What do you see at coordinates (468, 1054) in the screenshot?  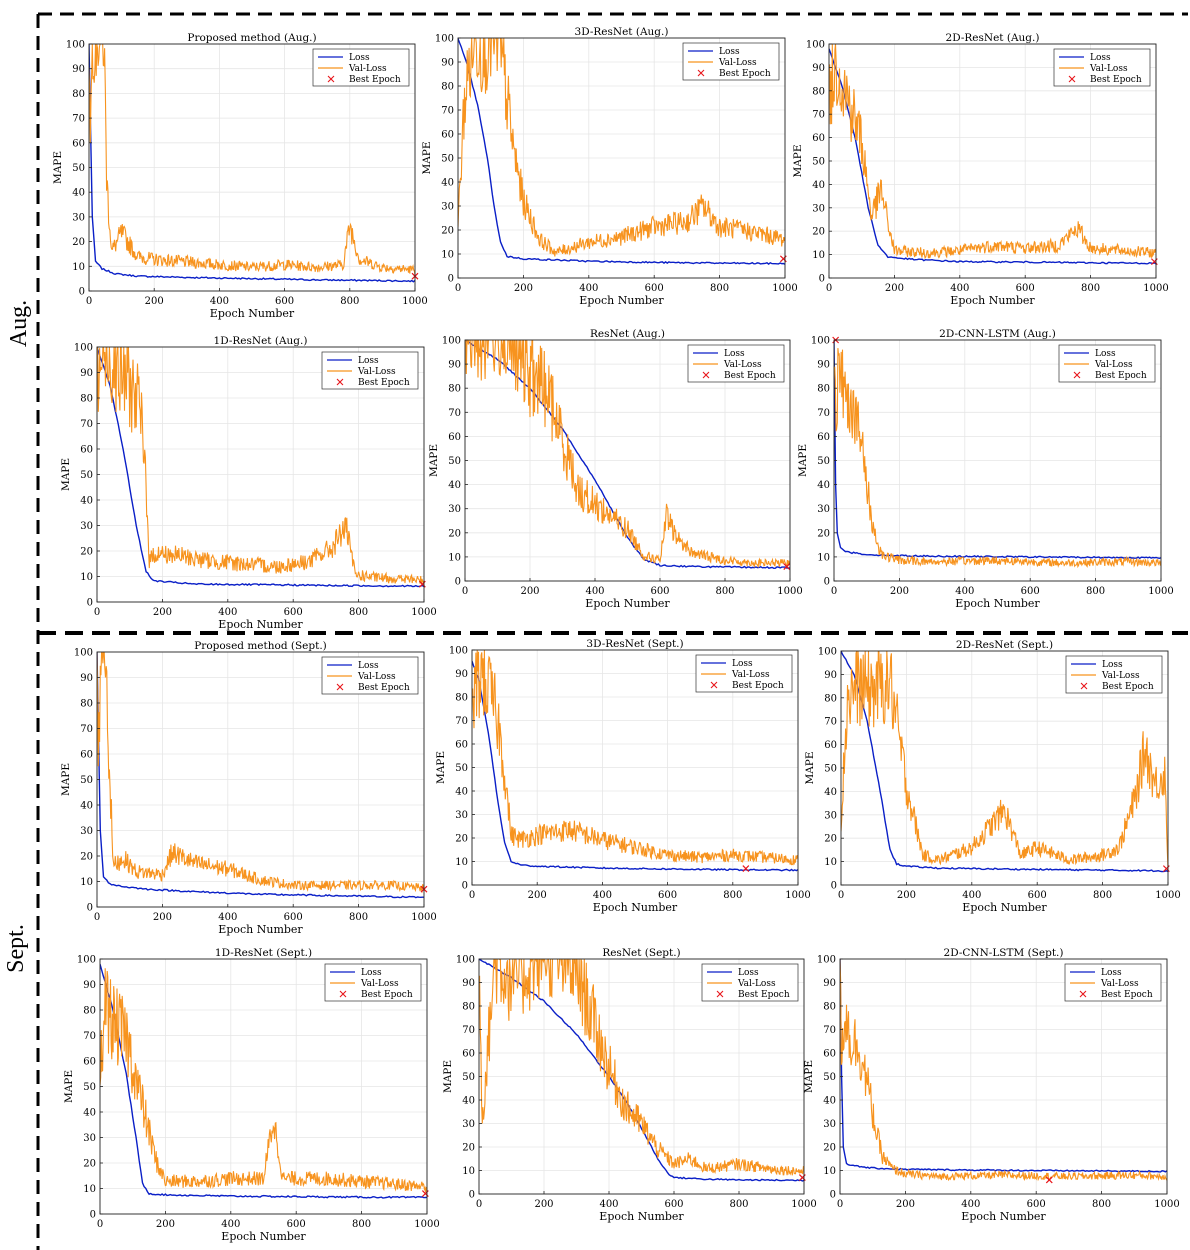 I see `y-tick-label: 60` at bounding box center [468, 1054].